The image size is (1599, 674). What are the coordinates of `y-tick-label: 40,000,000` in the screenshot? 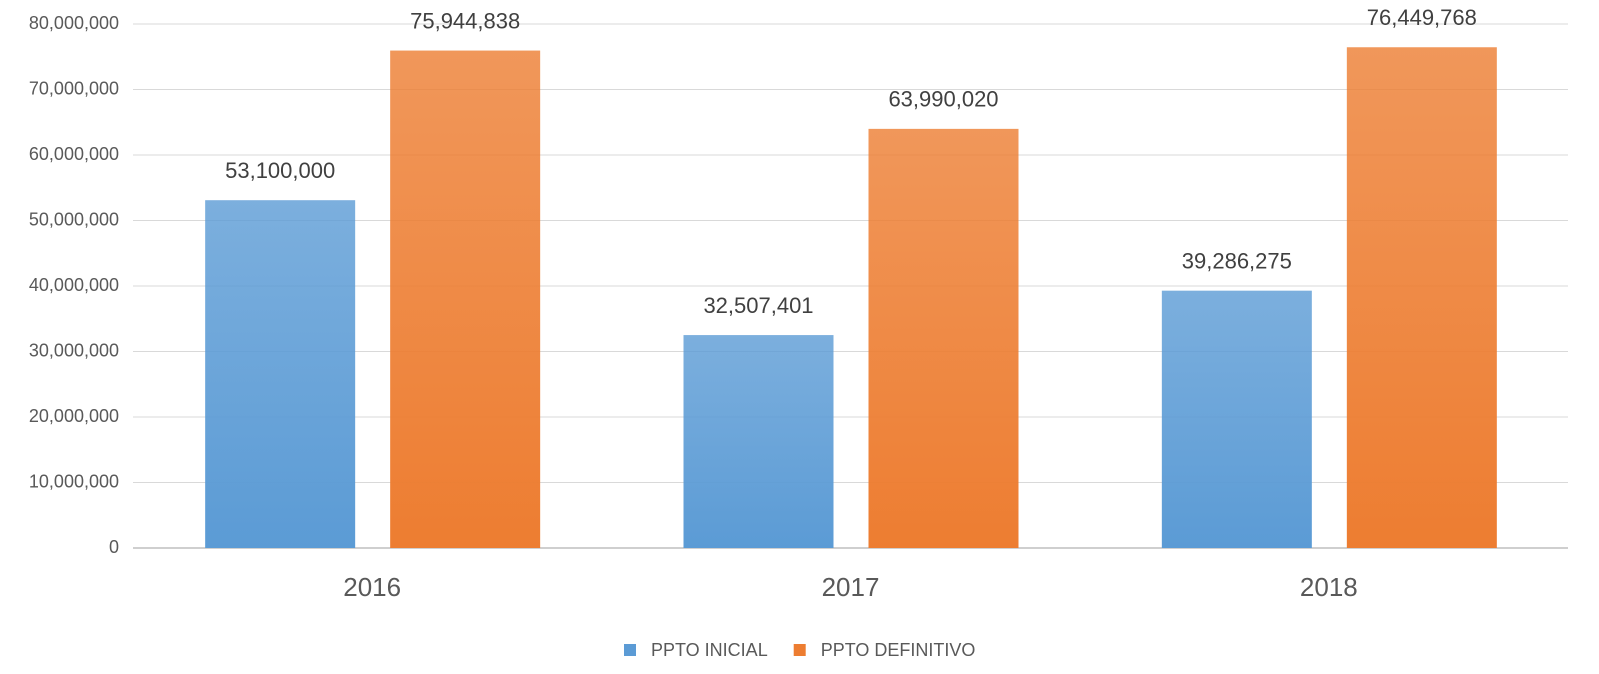 It's located at (74, 285).